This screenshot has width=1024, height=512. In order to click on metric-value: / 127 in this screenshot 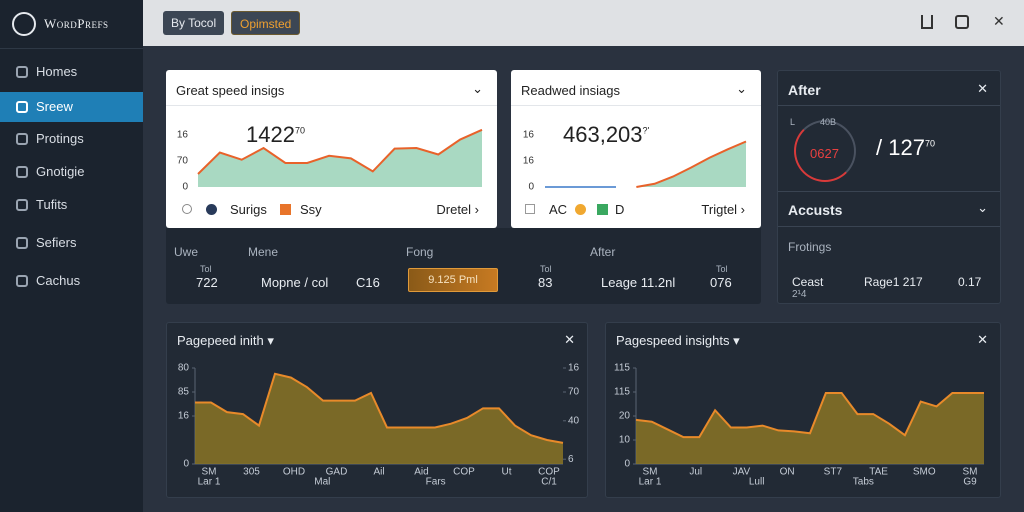, I will do `click(900, 147)`.